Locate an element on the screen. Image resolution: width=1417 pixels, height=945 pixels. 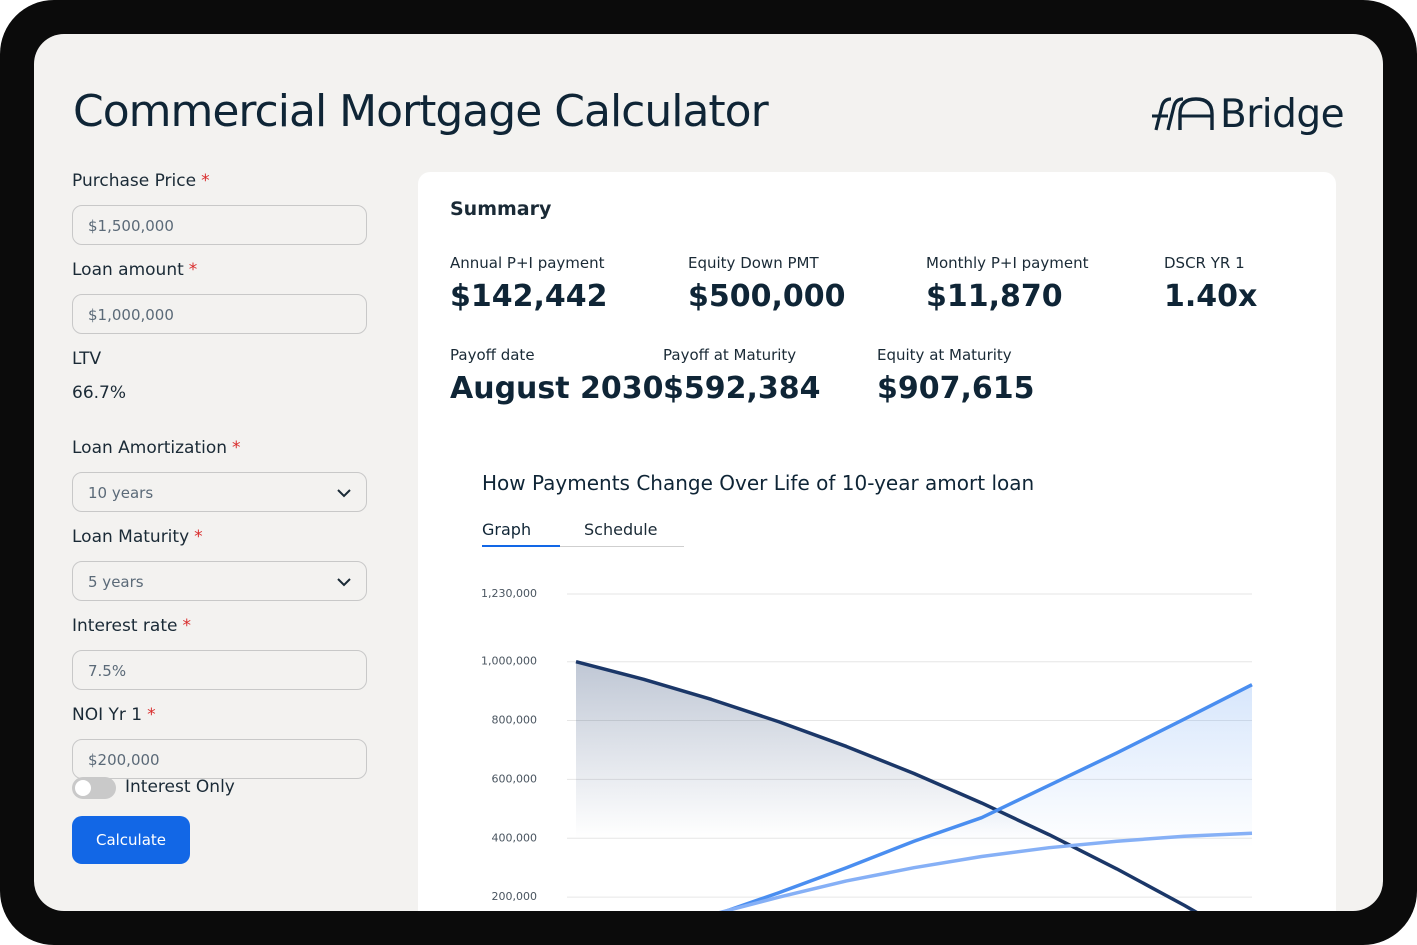
metric-value: August 2030 is located at coordinates (557, 388).